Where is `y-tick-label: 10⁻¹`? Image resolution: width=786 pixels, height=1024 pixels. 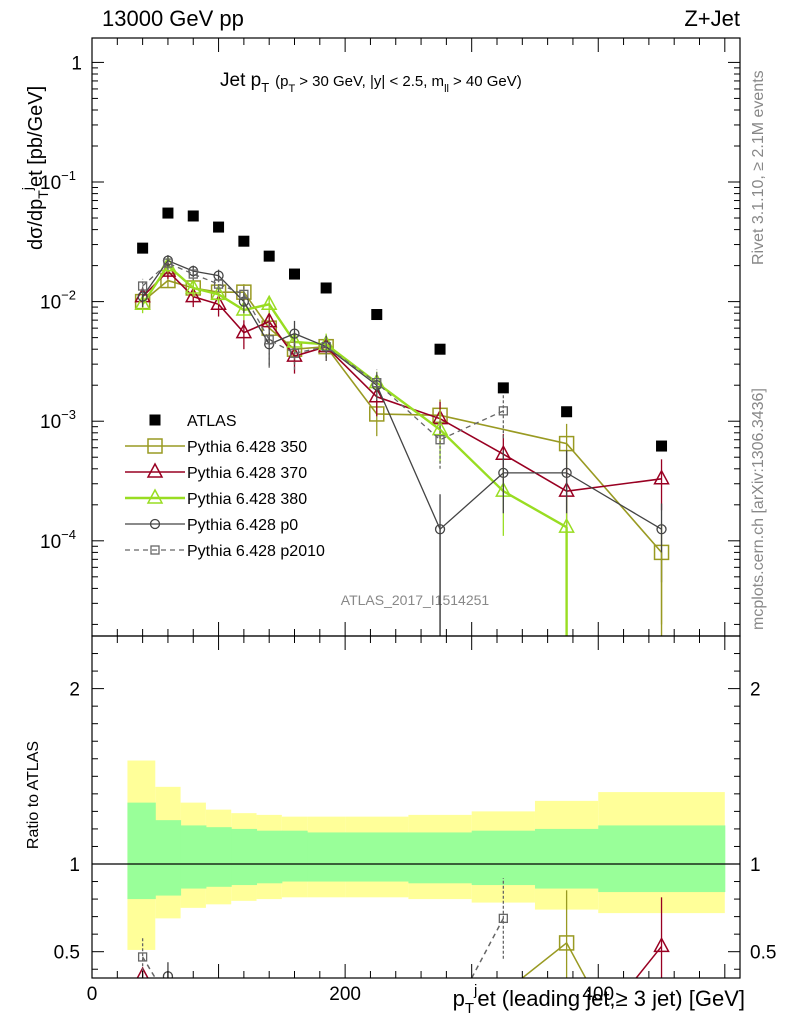
y-tick-label: 10⁻¹ is located at coordinates (58, 181).